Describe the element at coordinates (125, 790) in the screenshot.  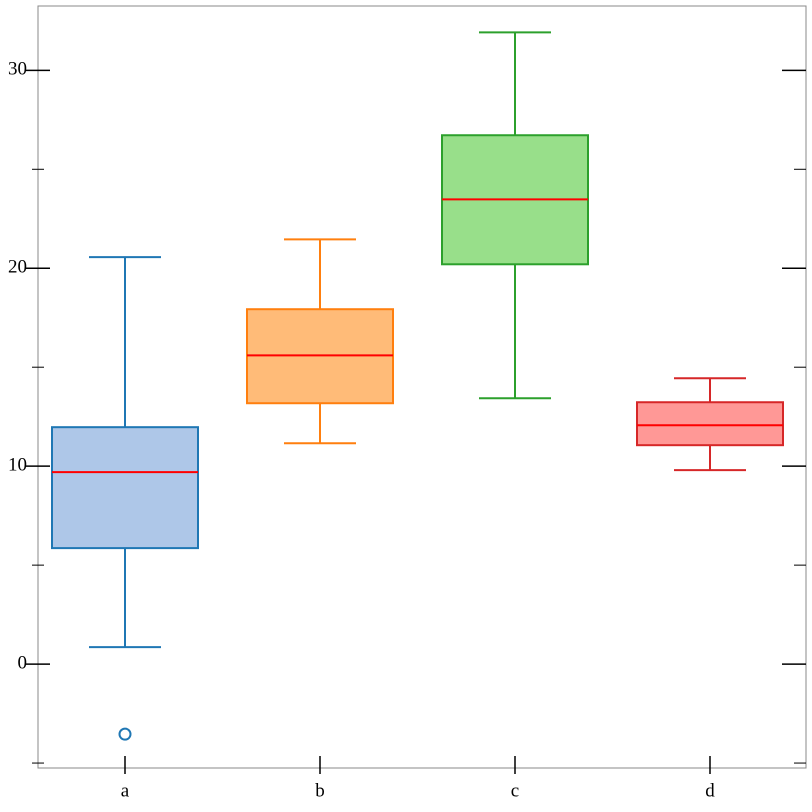
I see `x-tick-label: a` at that location.